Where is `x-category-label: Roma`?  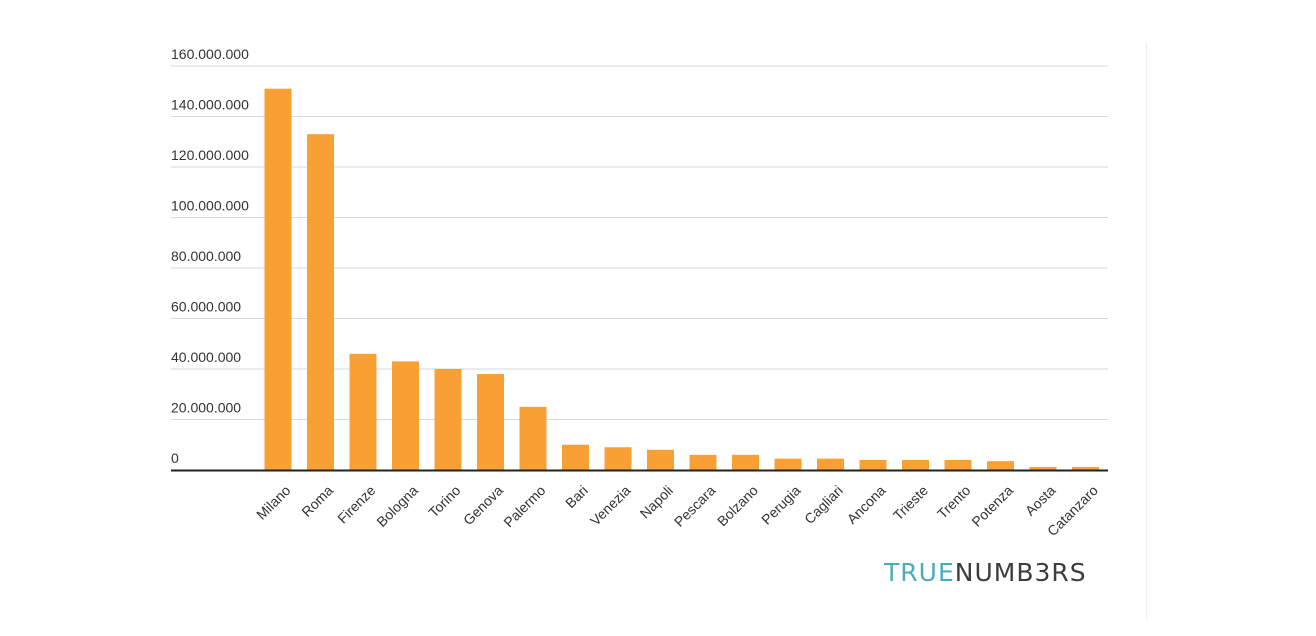 x-category-label: Roma is located at coordinates (317, 501).